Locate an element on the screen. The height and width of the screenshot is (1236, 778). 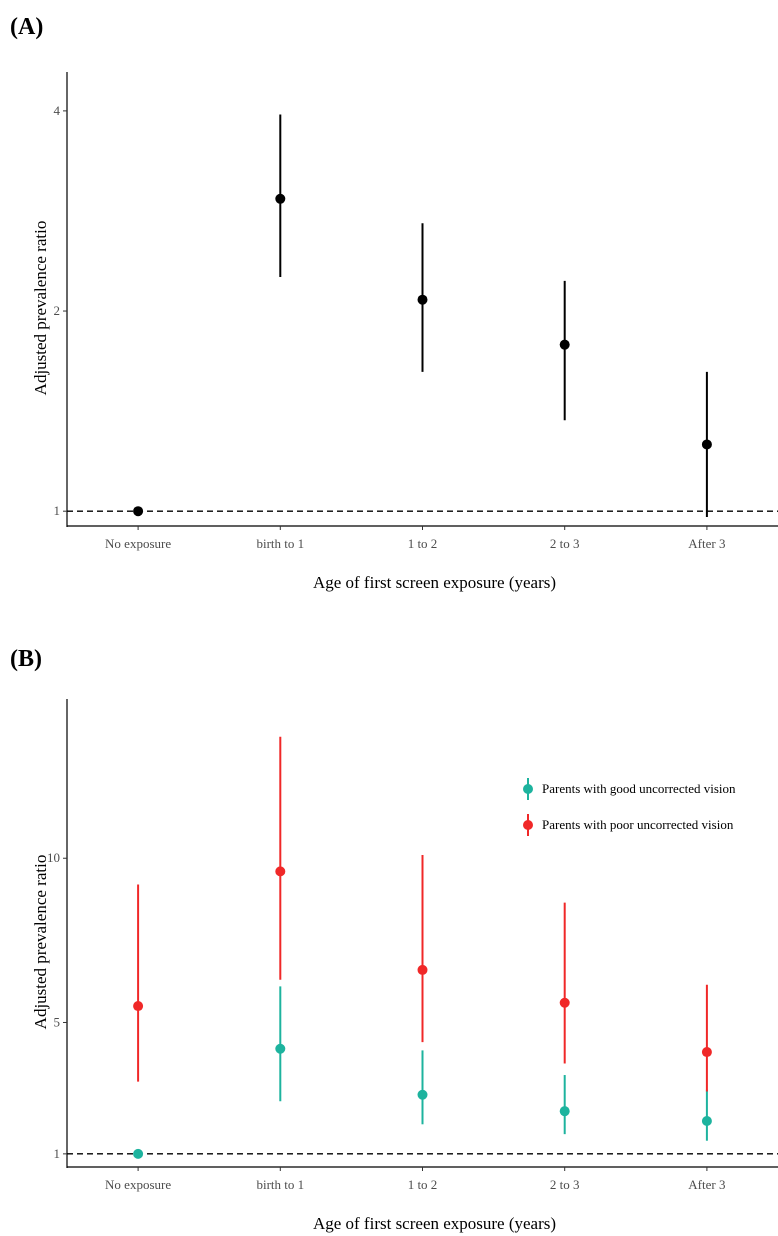
x-tick-label: After 3 is located at coordinates (706, 1184).